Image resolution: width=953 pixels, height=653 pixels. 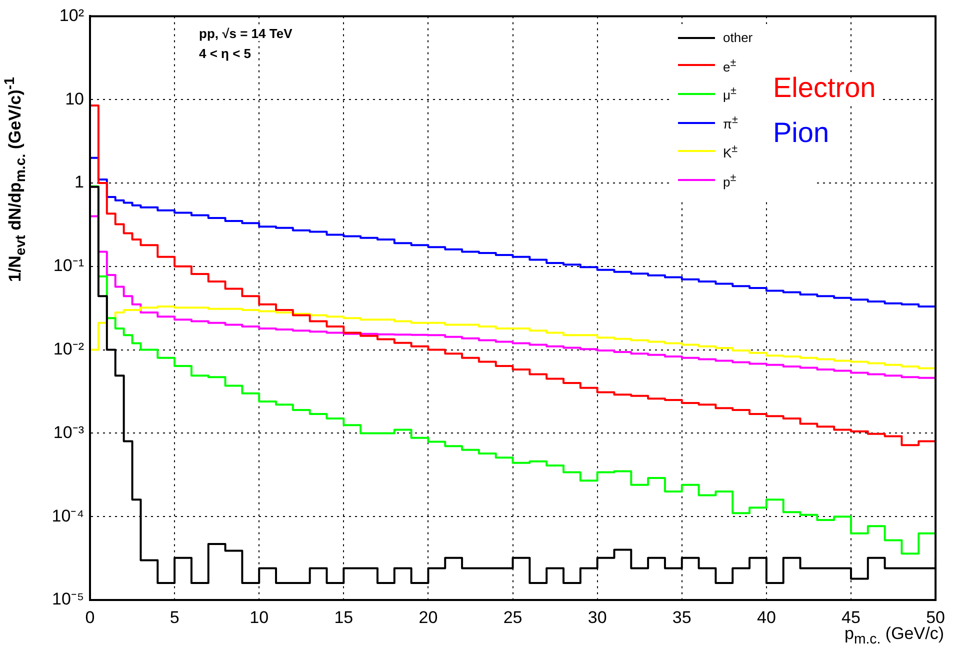 What do you see at coordinates (738, 38) in the screenshot?
I see `legend-label: other` at bounding box center [738, 38].